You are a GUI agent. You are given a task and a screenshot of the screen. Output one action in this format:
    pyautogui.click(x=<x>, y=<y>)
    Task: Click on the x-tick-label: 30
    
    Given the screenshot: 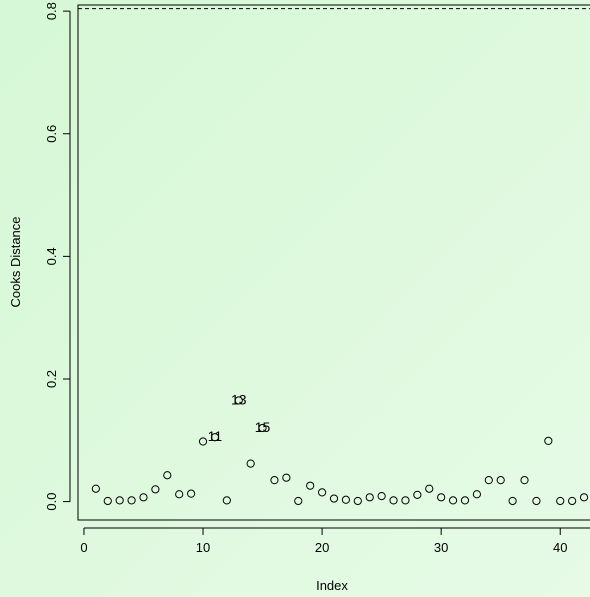 What is the action you would take?
    pyautogui.click(x=441, y=547)
    